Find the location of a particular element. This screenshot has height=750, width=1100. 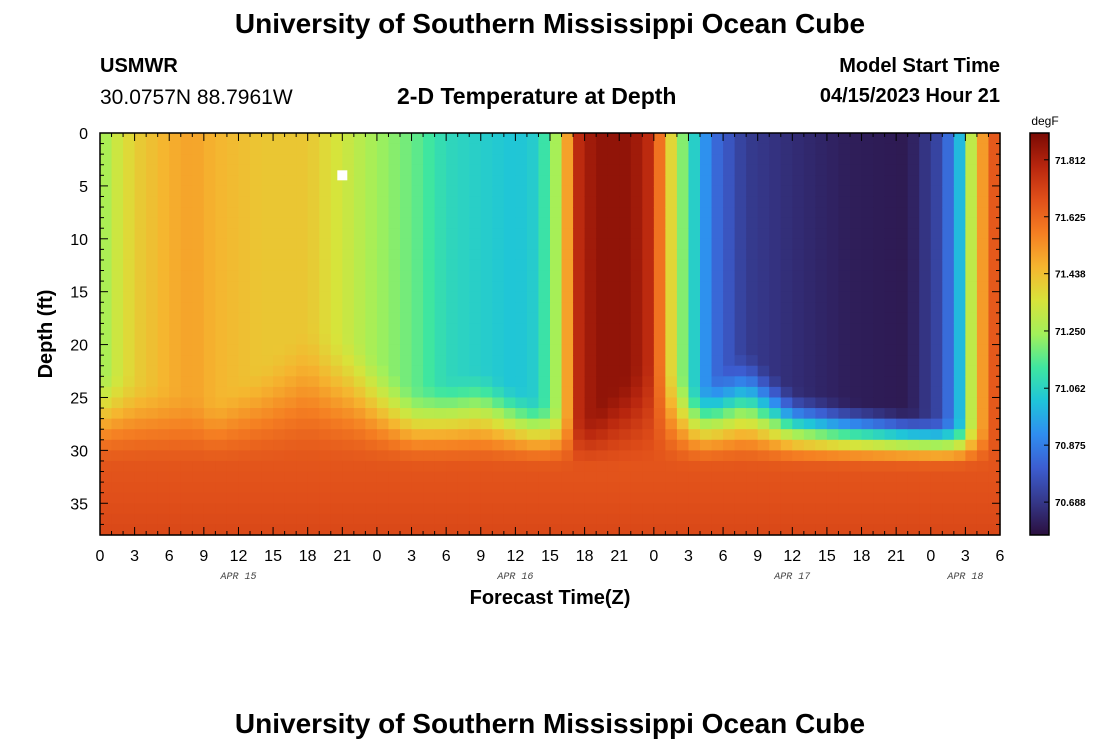

day-label: APR 18 is located at coordinates (964, 577).